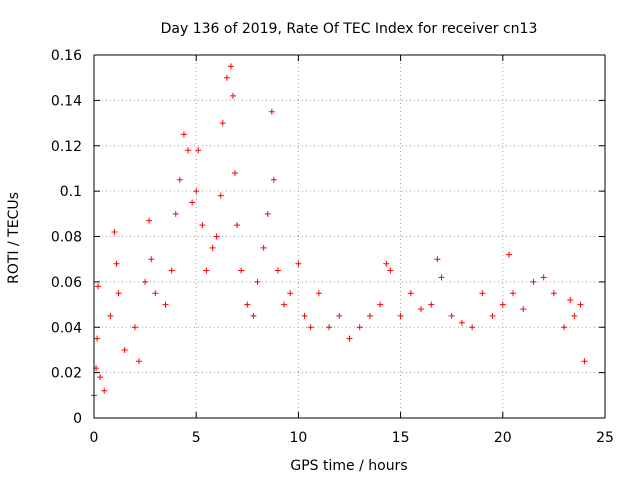  What do you see at coordinates (401, 438) in the screenshot?
I see `x-tick-label: 15` at bounding box center [401, 438].